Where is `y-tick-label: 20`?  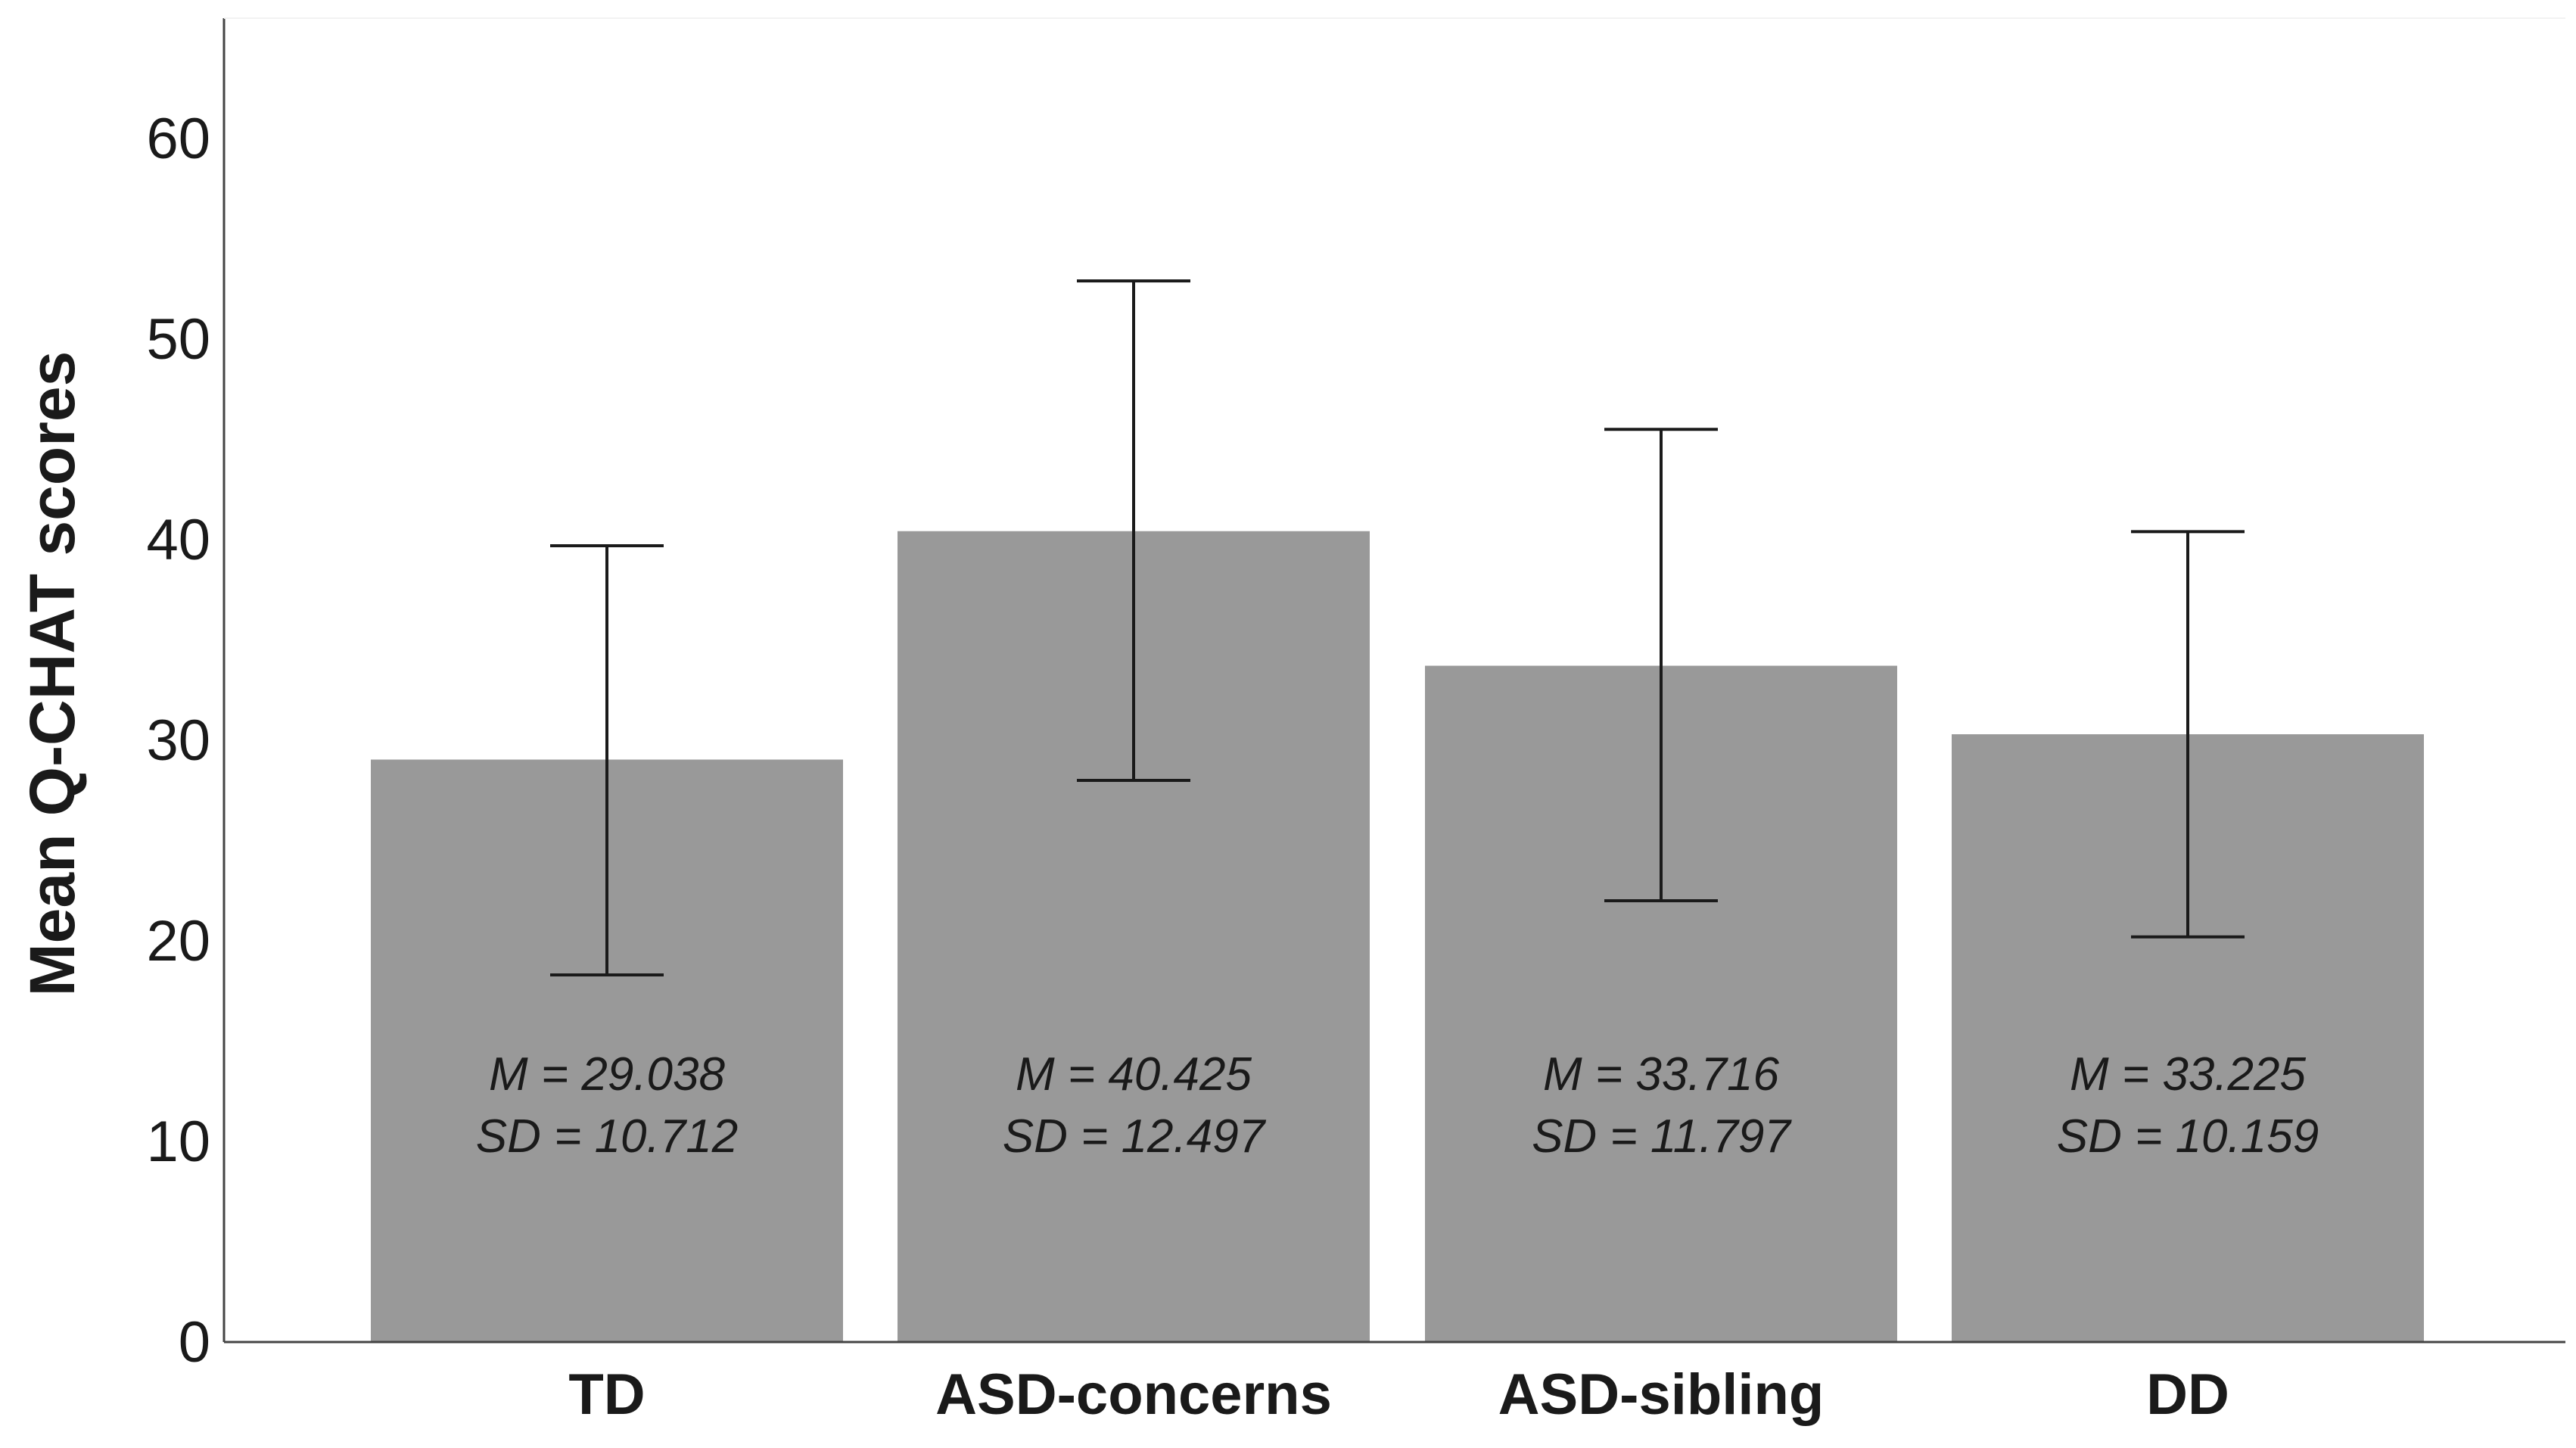 y-tick-label: 20 is located at coordinates (178, 941).